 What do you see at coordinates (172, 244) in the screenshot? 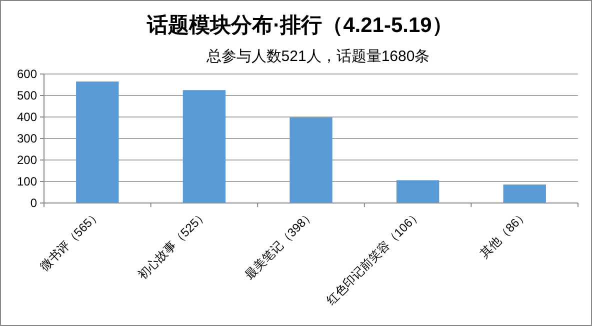
I see `x-tick-label: 初心故事（525）` at bounding box center [172, 244].